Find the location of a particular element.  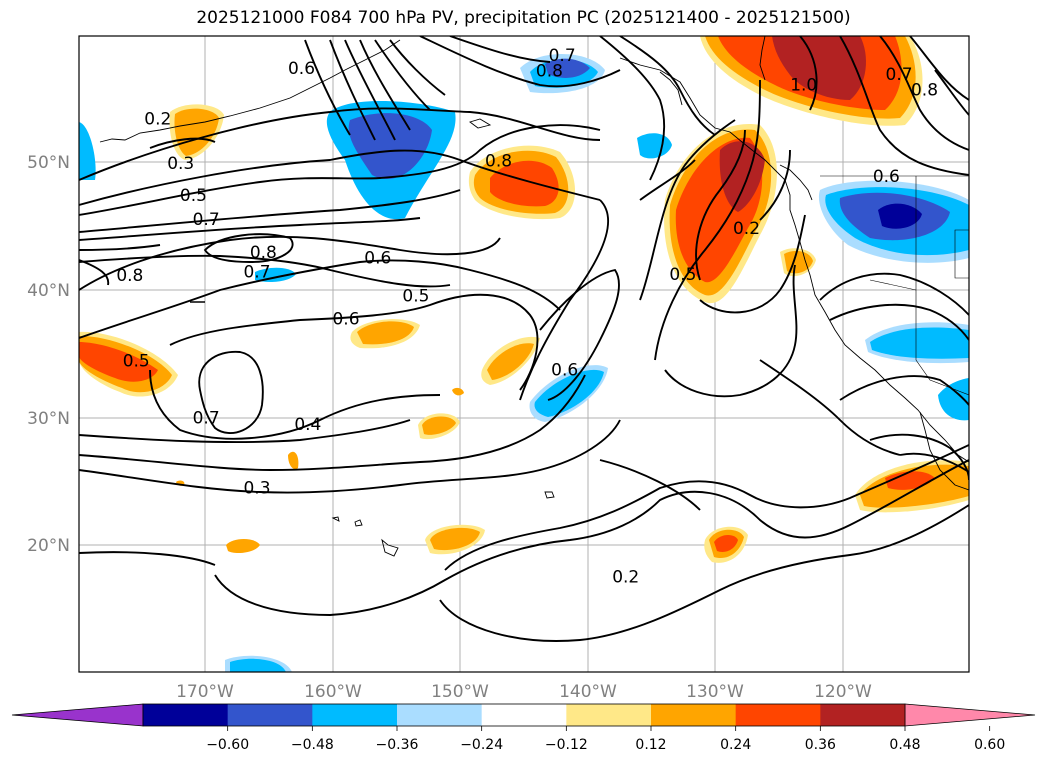

colorbar-tick-label: 0.60 is located at coordinates (989, 745).